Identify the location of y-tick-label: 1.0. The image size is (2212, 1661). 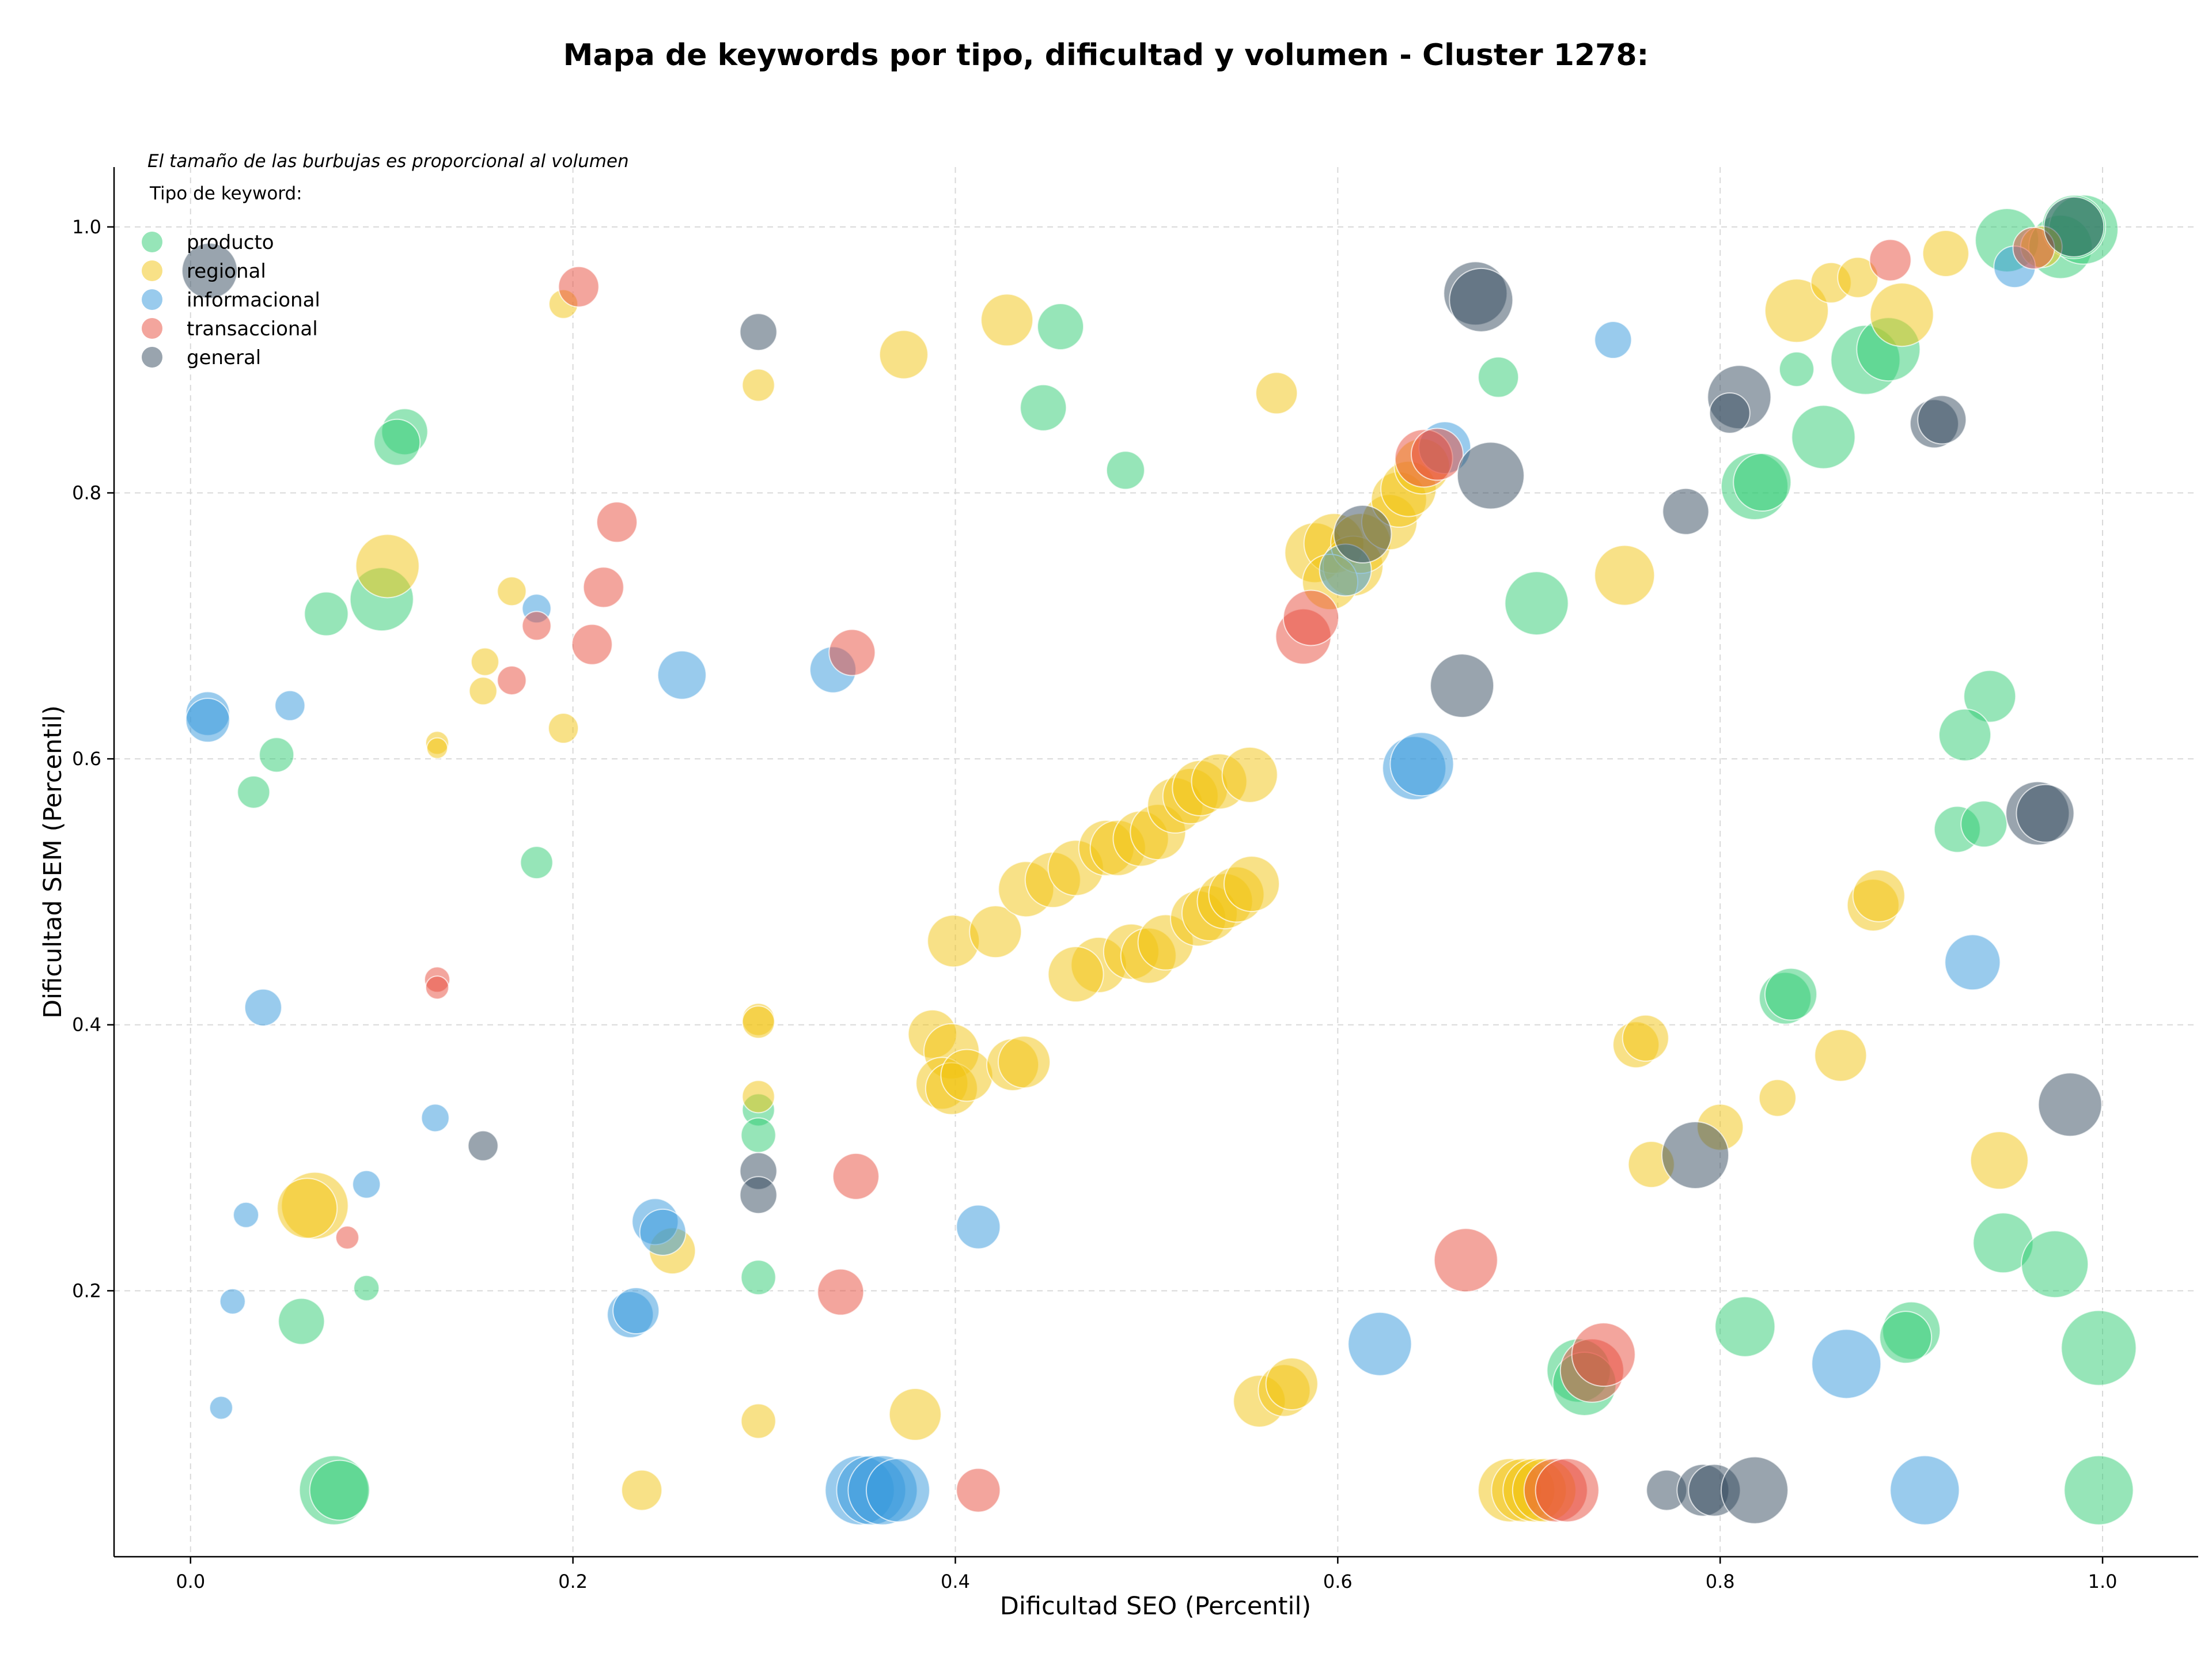
(86, 227).